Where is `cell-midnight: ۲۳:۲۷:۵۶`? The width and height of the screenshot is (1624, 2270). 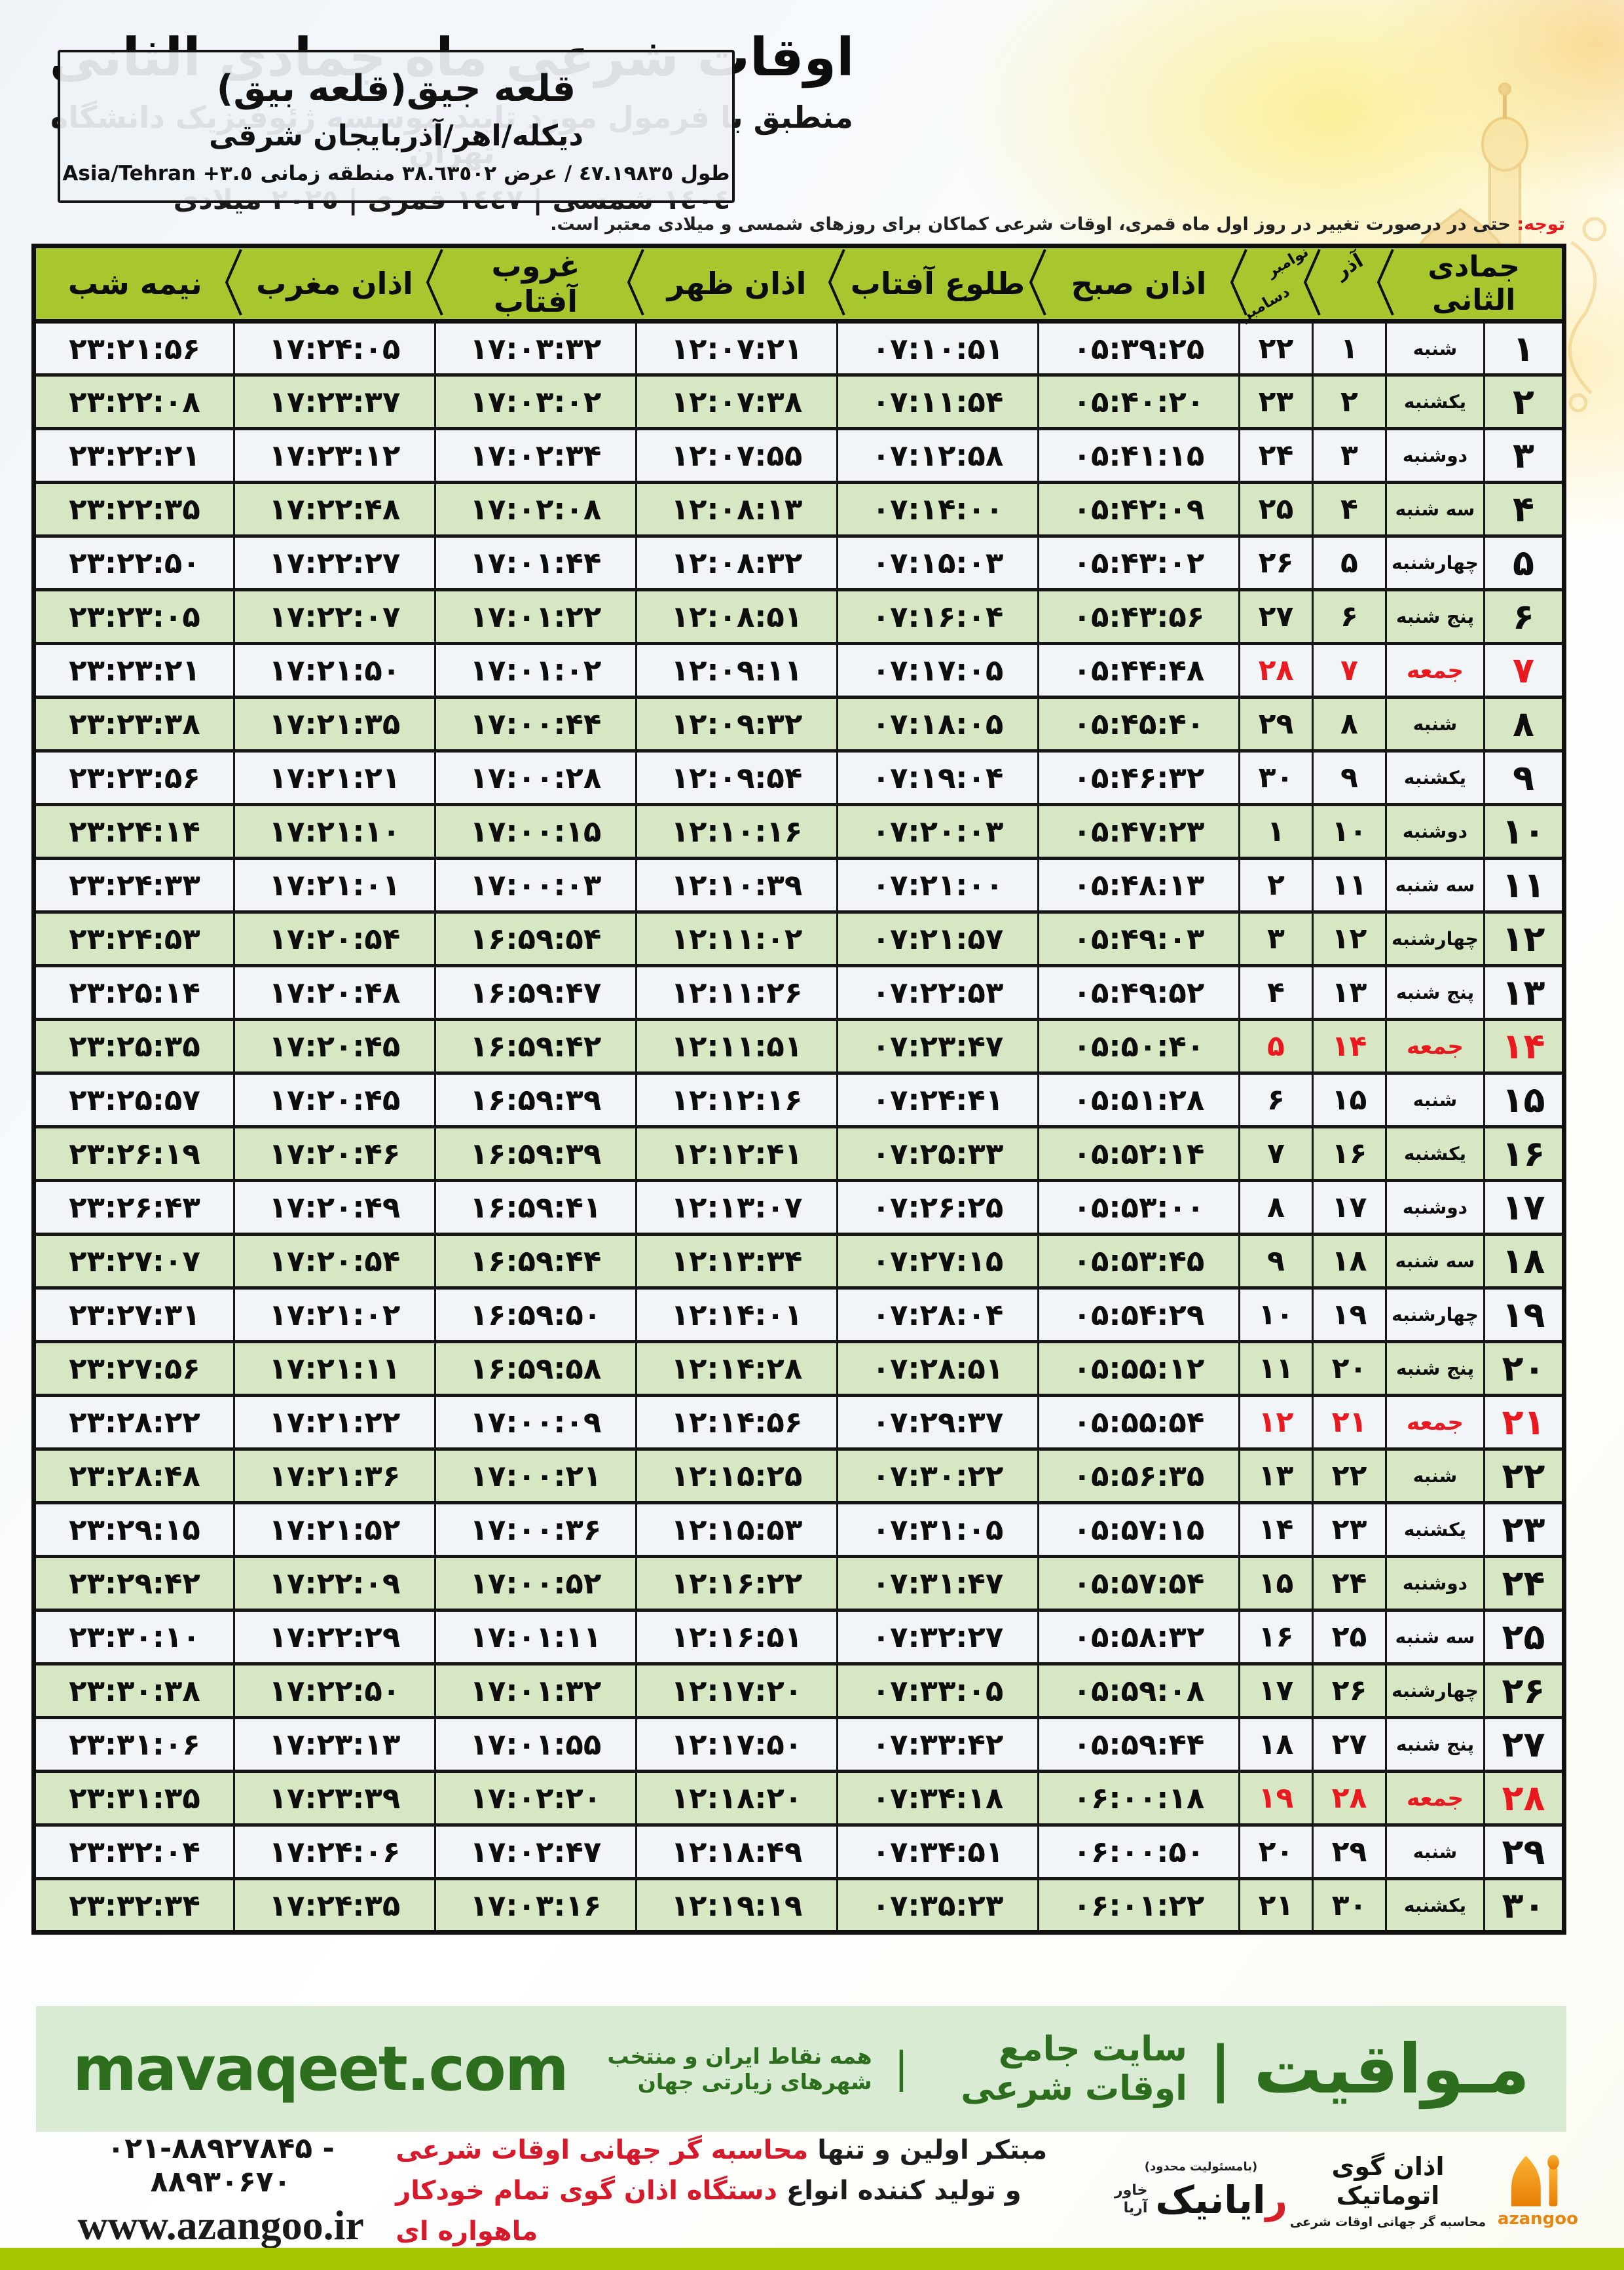
cell-midnight: ۲۳:۲۷:۵۶ is located at coordinates (133, 1368).